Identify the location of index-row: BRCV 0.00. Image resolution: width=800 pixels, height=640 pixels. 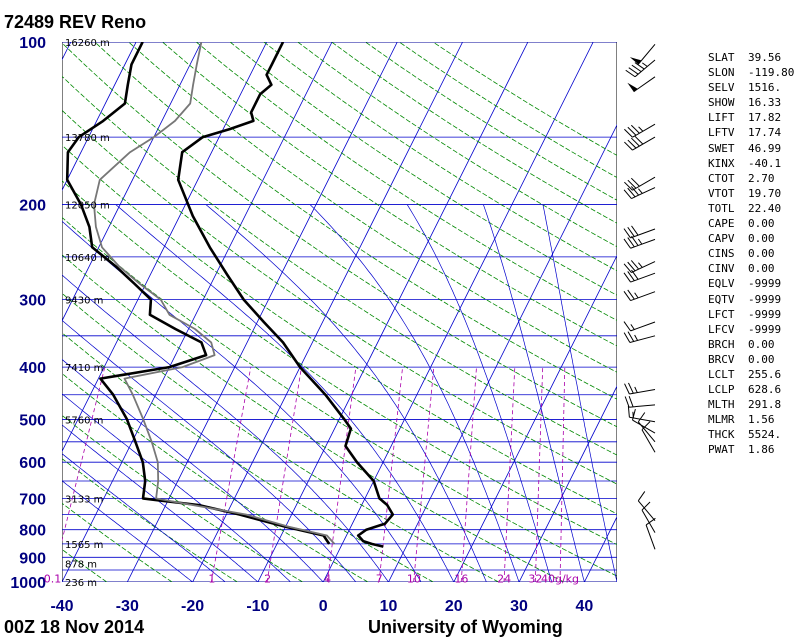
(754, 359).